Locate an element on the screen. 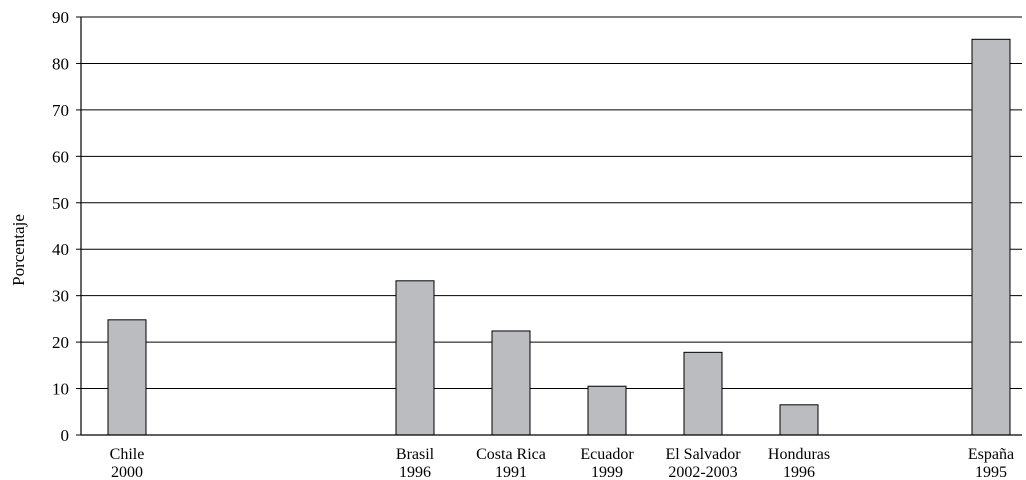 The width and height of the screenshot is (1026, 480). y-tick-label: 80 is located at coordinates (60, 63).